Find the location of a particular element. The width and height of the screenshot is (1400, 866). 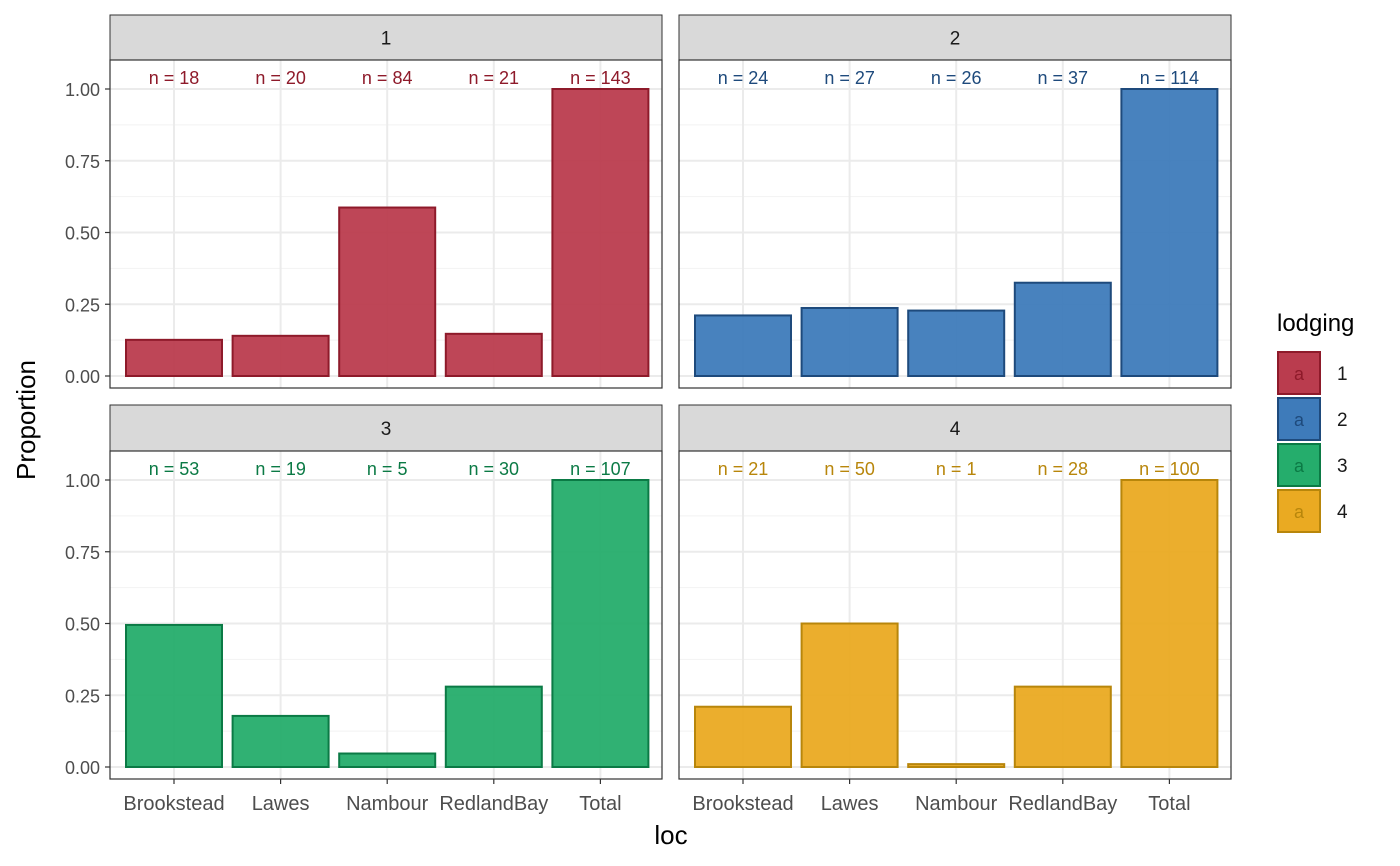

count-label: n = 18 is located at coordinates (174, 78).